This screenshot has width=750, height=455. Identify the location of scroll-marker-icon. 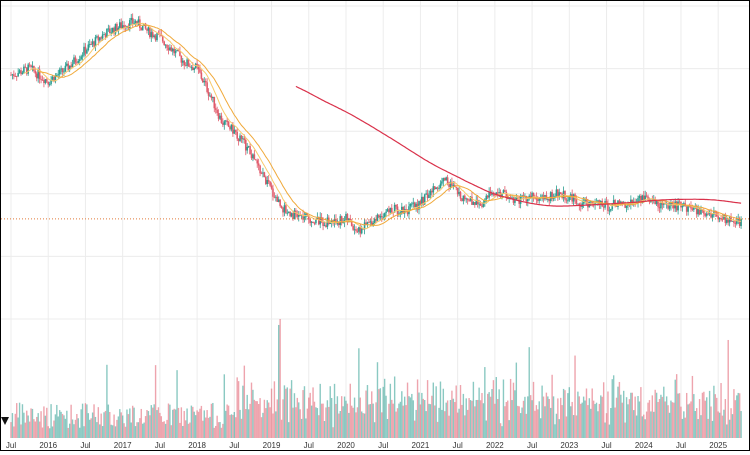
(5, 421).